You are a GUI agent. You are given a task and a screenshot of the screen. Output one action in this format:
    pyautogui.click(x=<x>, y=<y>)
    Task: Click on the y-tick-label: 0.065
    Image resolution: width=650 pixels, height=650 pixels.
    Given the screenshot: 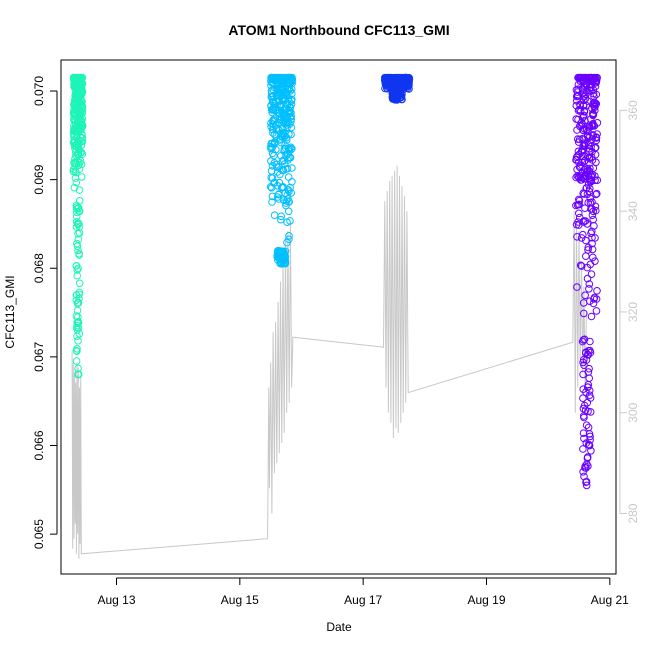 What is the action you would take?
    pyautogui.click(x=39, y=534)
    